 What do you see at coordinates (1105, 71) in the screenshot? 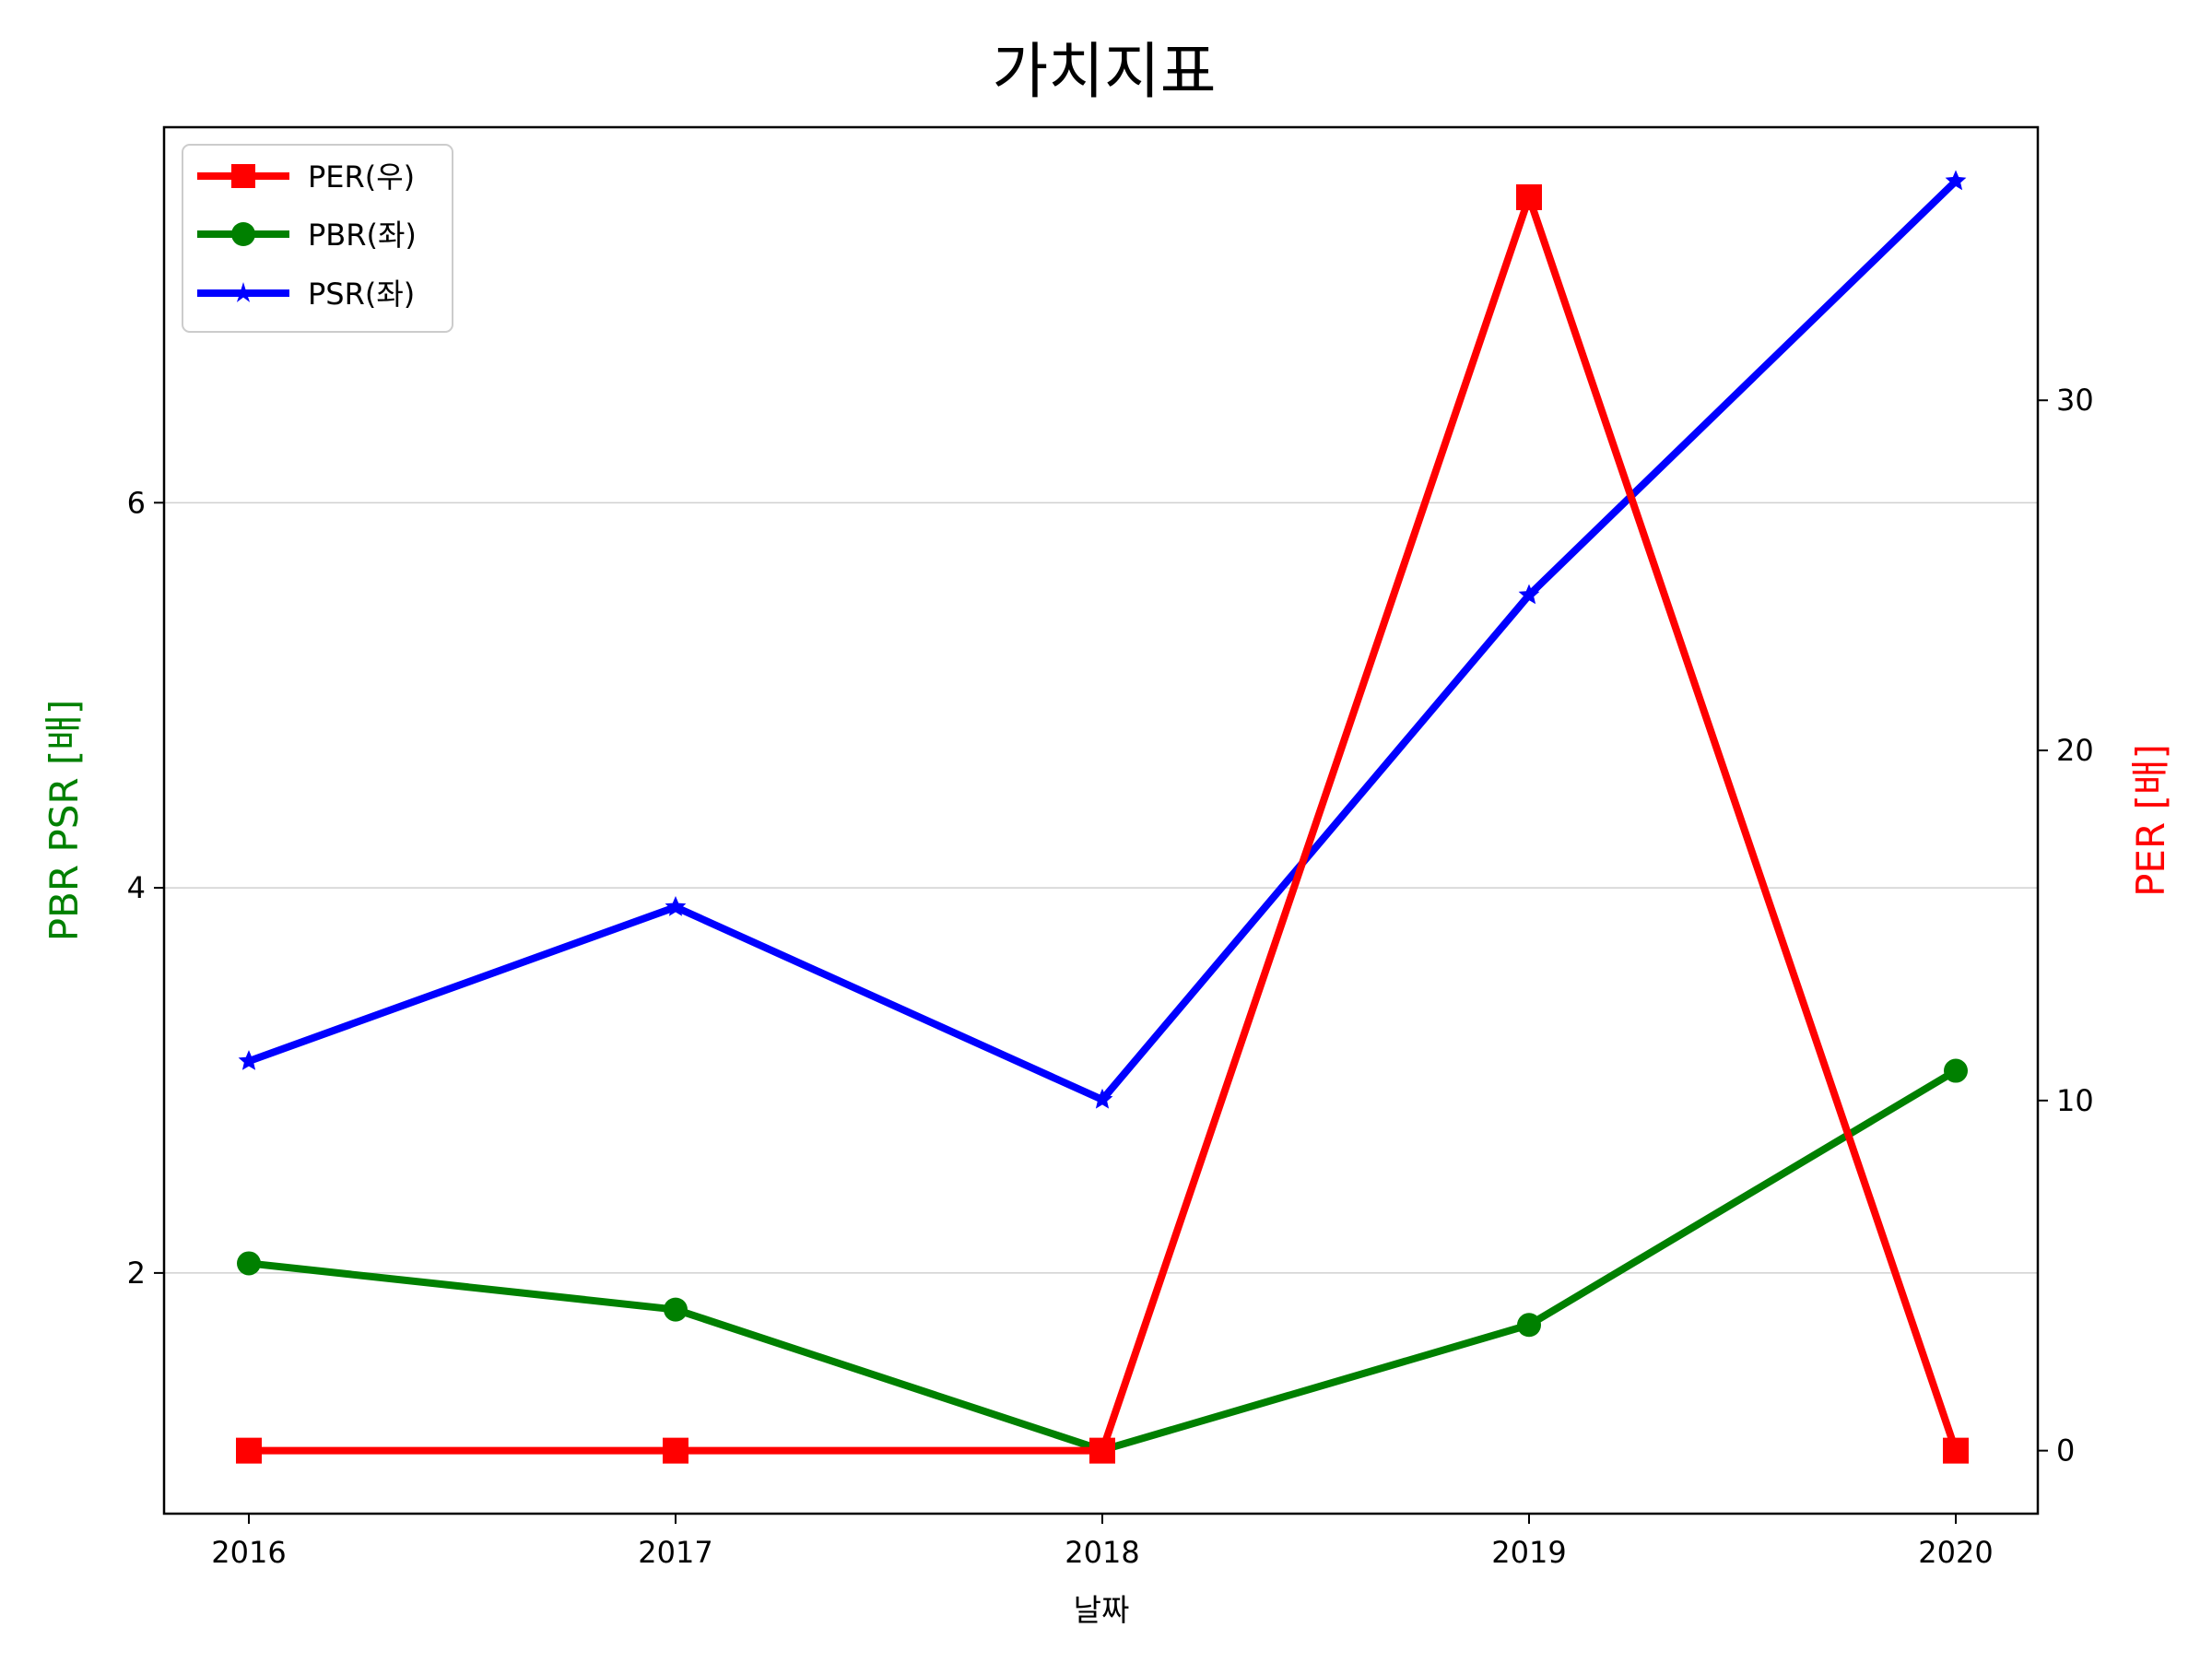
I see `chart-title: 가치지표` at bounding box center [1105, 71].